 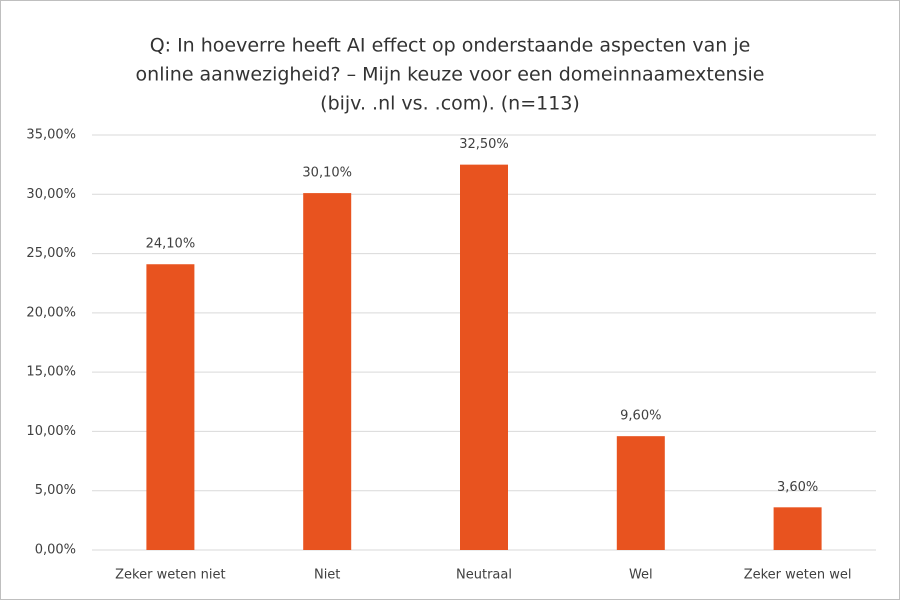 What do you see at coordinates (327, 173) in the screenshot?
I see `value-label: 30,10%` at bounding box center [327, 173].